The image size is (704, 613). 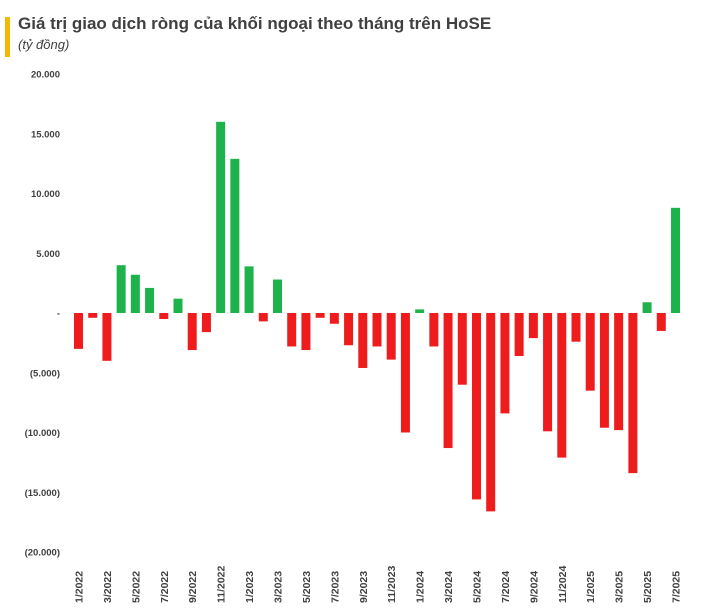 I want to click on bar-7-2025, so click(x=675, y=260).